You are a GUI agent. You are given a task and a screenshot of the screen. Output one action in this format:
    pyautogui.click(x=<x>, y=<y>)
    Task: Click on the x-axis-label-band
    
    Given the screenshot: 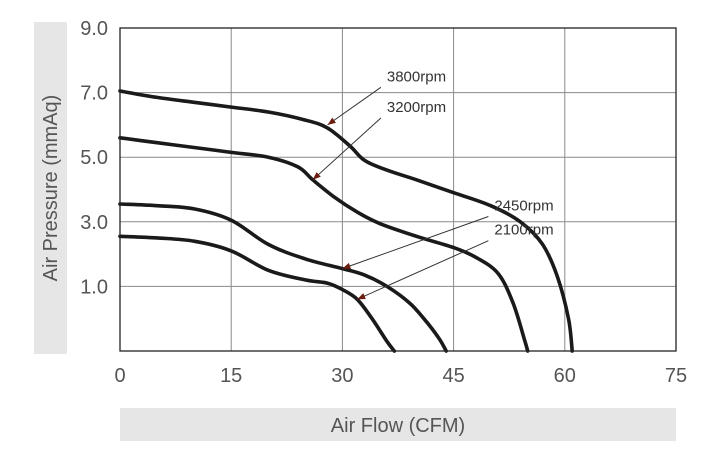 What is the action you would take?
    pyautogui.click(x=398, y=424)
    